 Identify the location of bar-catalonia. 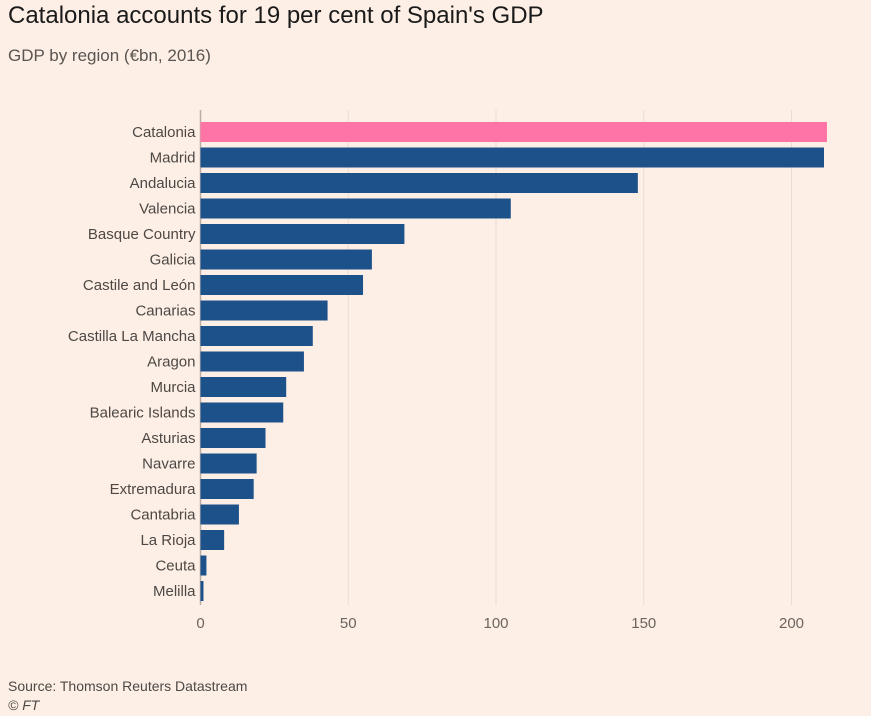
(513, 132).